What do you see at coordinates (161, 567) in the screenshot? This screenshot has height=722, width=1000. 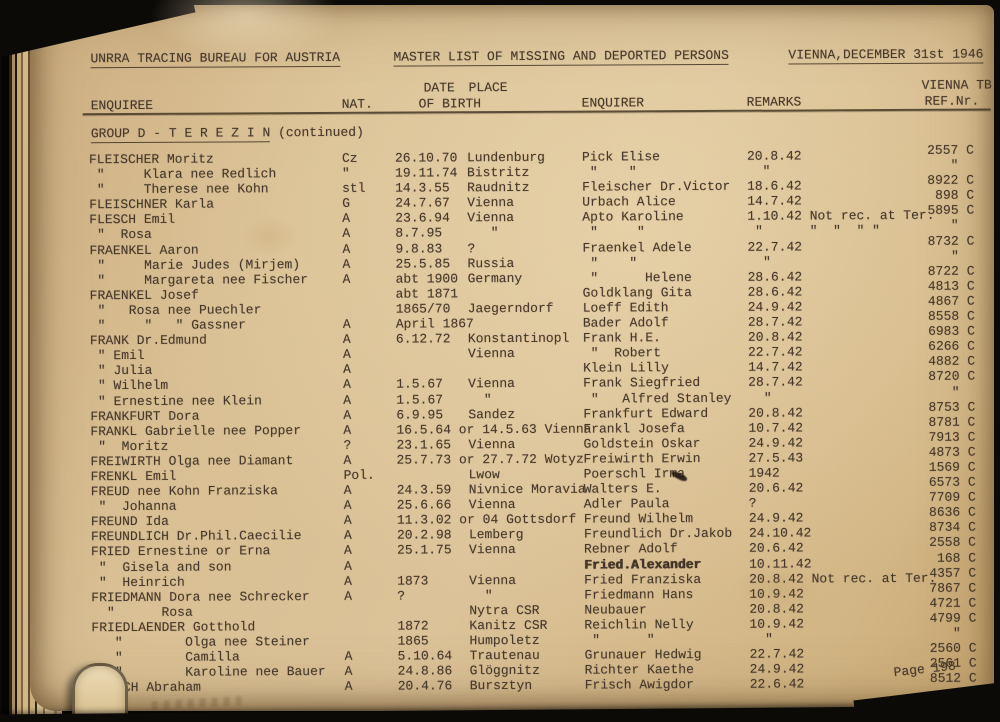 I see `enquiree-cell: " Gisela and son` at bounding box center [161, 567].